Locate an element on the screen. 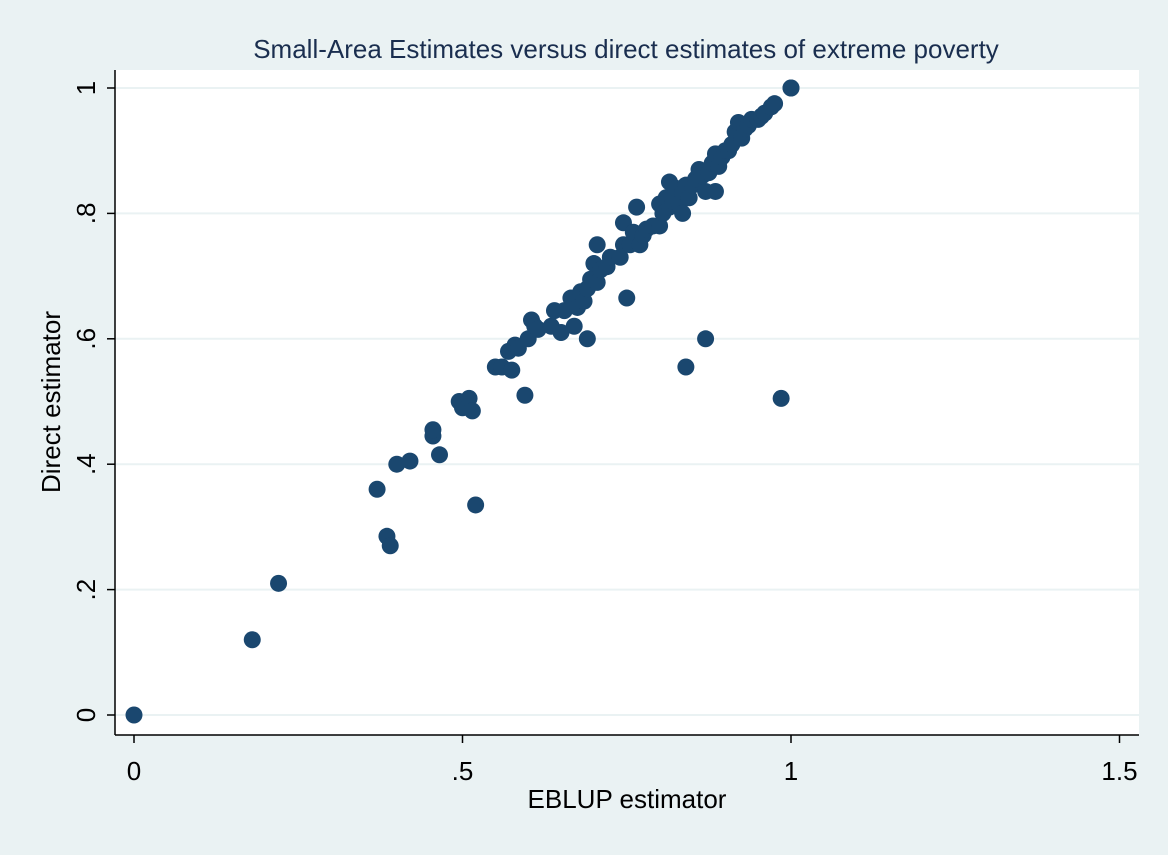  y-tick-label-0: 0 is located at coordinates (86, 715).